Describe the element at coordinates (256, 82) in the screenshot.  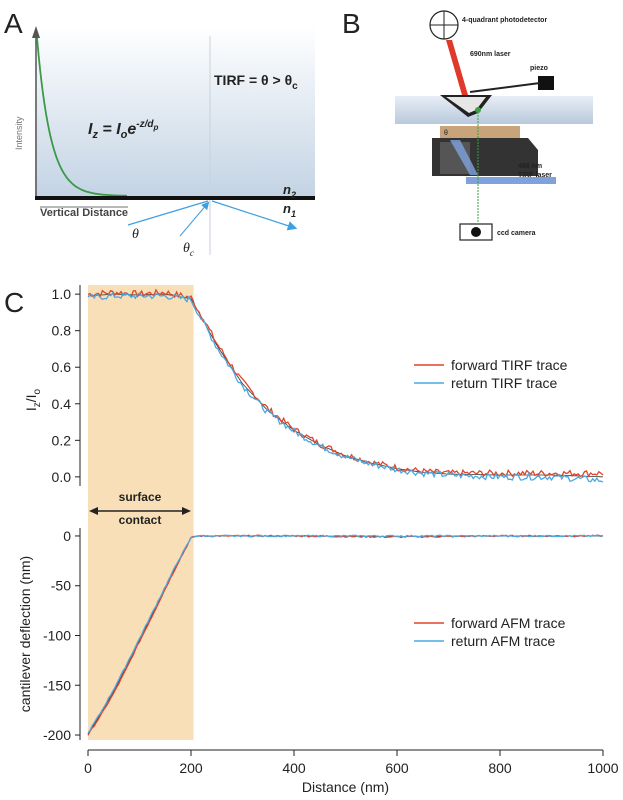
I see `panel-a-tirf-condition: TIRF = θ > θc` at that location.